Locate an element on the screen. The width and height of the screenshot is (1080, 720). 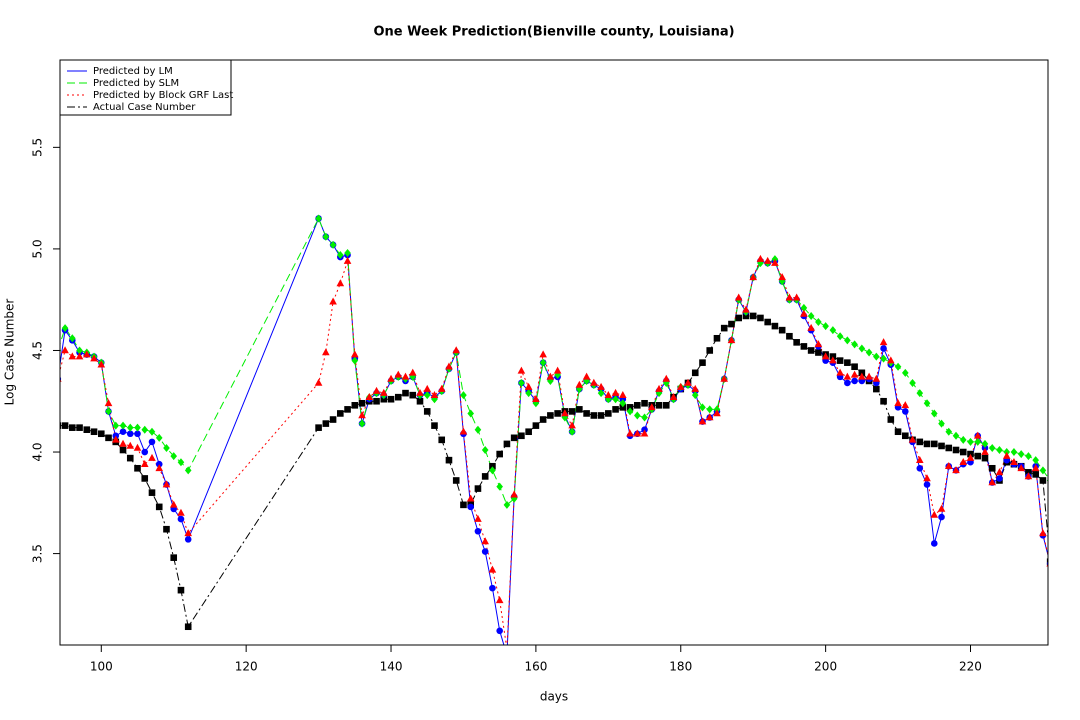
x-axis-label: days is located at coordinates (554, 697).